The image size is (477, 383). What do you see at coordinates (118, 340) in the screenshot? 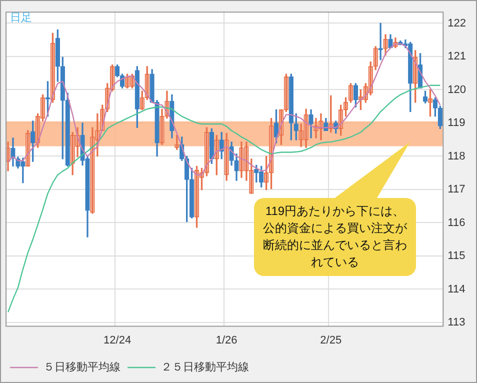
I see `x-tick-label: 12/24` at bounding box center [118, 340].